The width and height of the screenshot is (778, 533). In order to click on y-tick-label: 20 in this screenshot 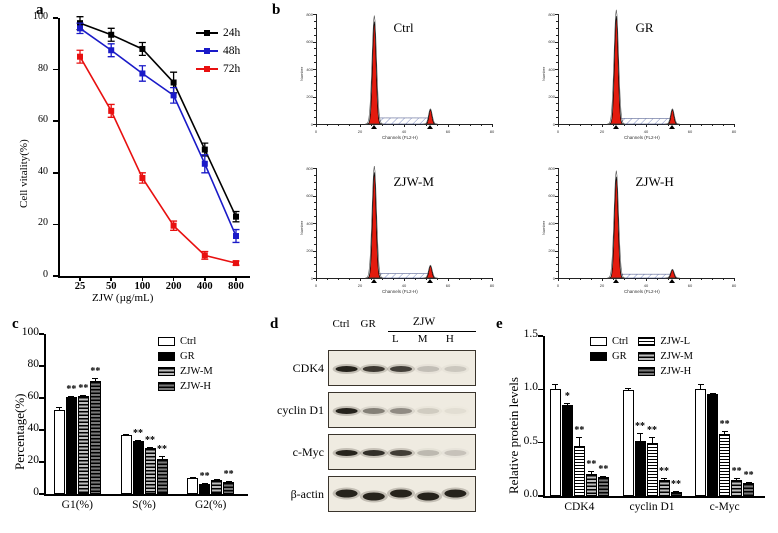, I will do `click(33, 460)`.